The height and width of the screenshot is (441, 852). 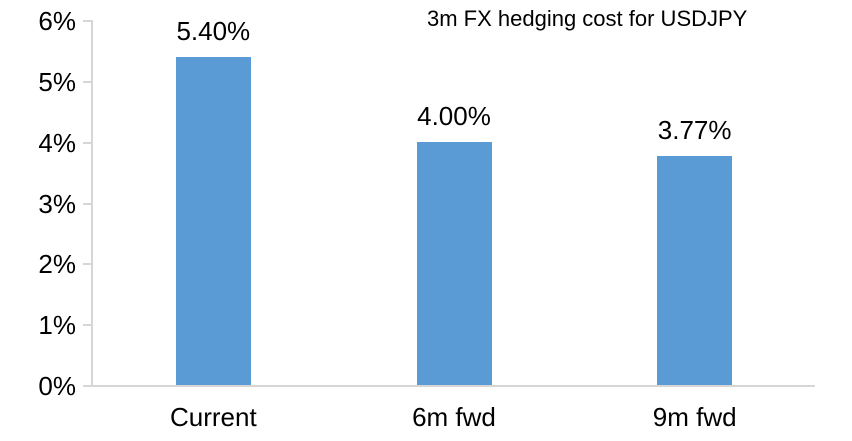 What do you see at coordinates (454, 263) in the screenshot?
I see `bar-6m-fwd` at bounding box center [454, 263].